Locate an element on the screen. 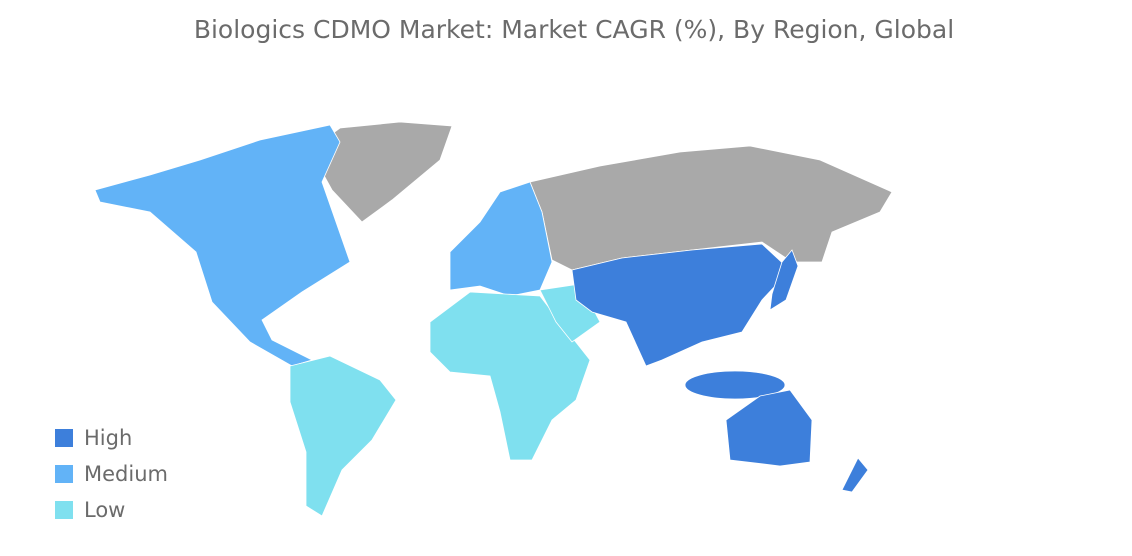  legend: High Medium Low is located at coordinates (111, 474).